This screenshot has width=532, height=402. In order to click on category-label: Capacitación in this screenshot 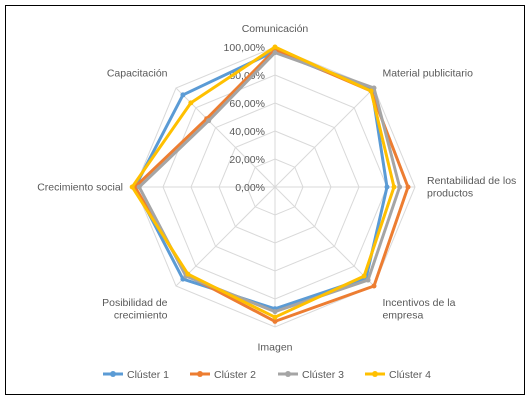, I will do `click(137, 74)`.